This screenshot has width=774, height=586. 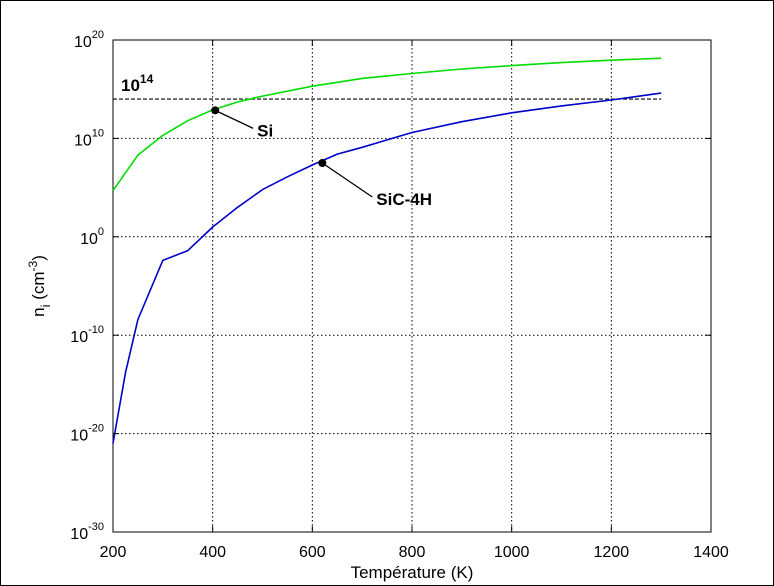 What do you see at coordinates (98, 35) in the screenshot?
I see `y-tick-exponent: 20` at bounding box center [98, 35].